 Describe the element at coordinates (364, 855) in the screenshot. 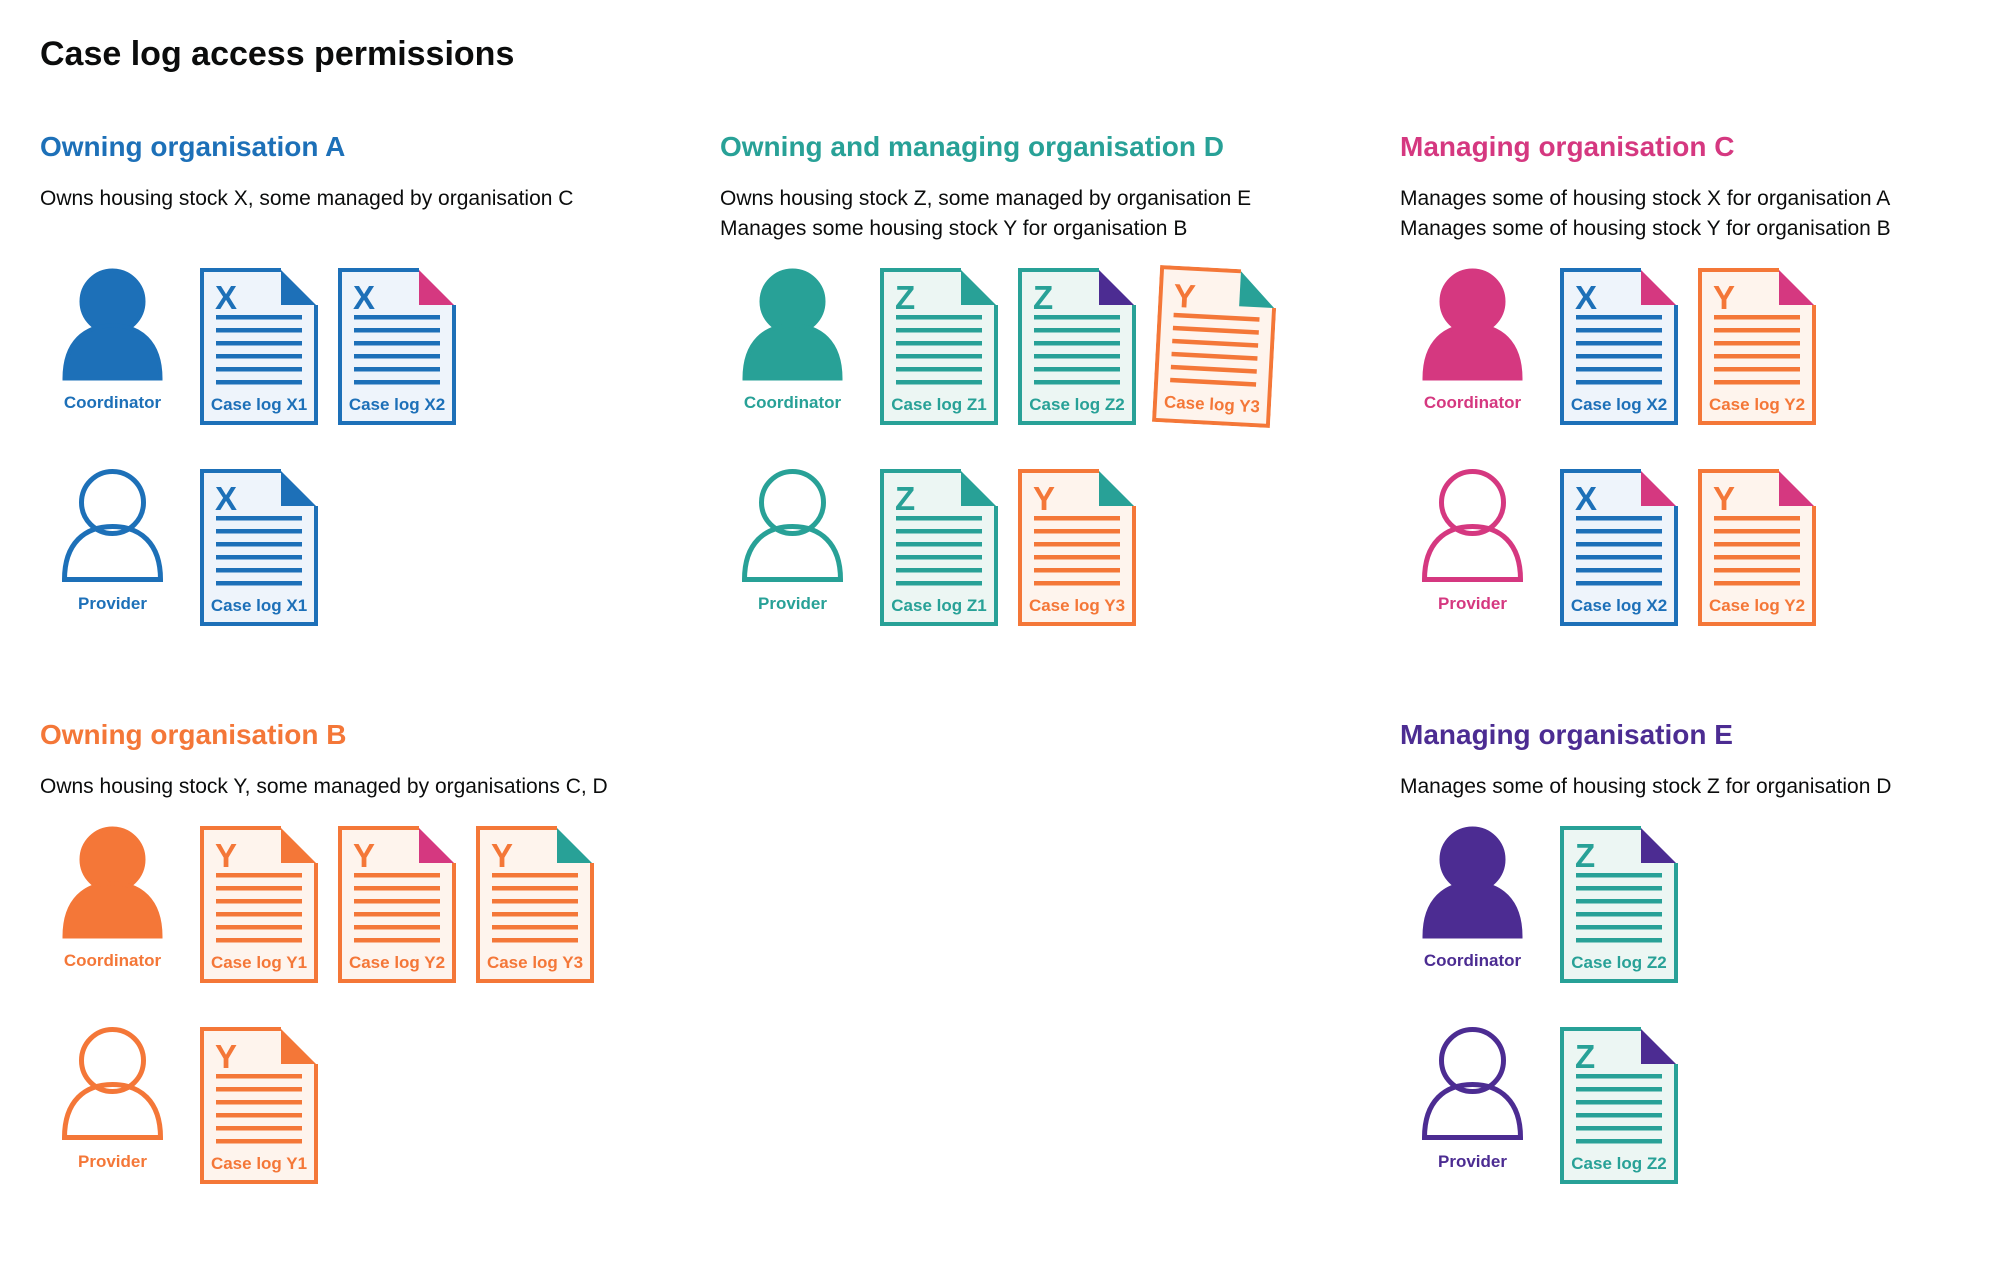

I see `doc-letter: Y` at that location.